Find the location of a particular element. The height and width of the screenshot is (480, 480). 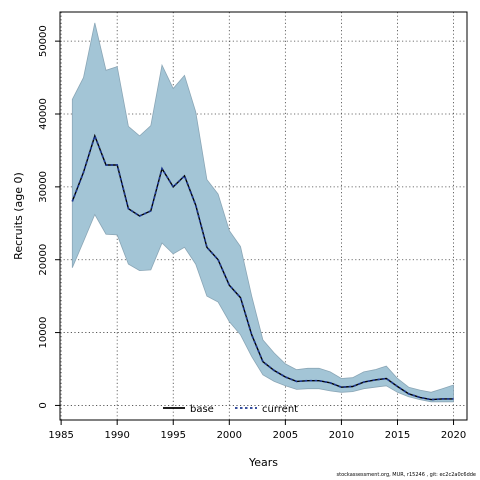

legend: base current is located at coordinates (230, 409).